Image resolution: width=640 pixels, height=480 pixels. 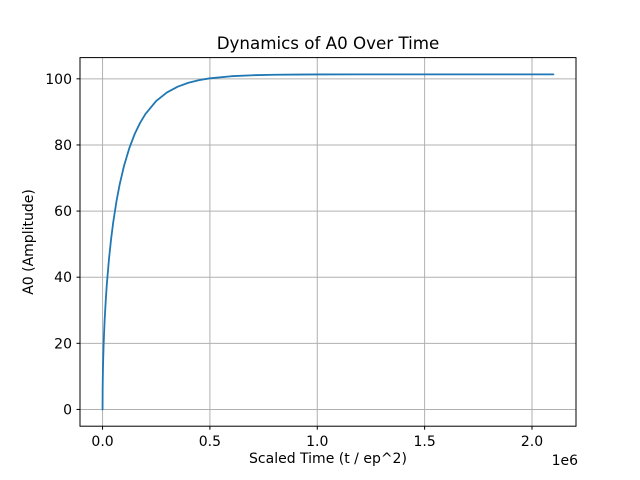 I want to click on y-tick-label: 60, so click(x=63, y=212).